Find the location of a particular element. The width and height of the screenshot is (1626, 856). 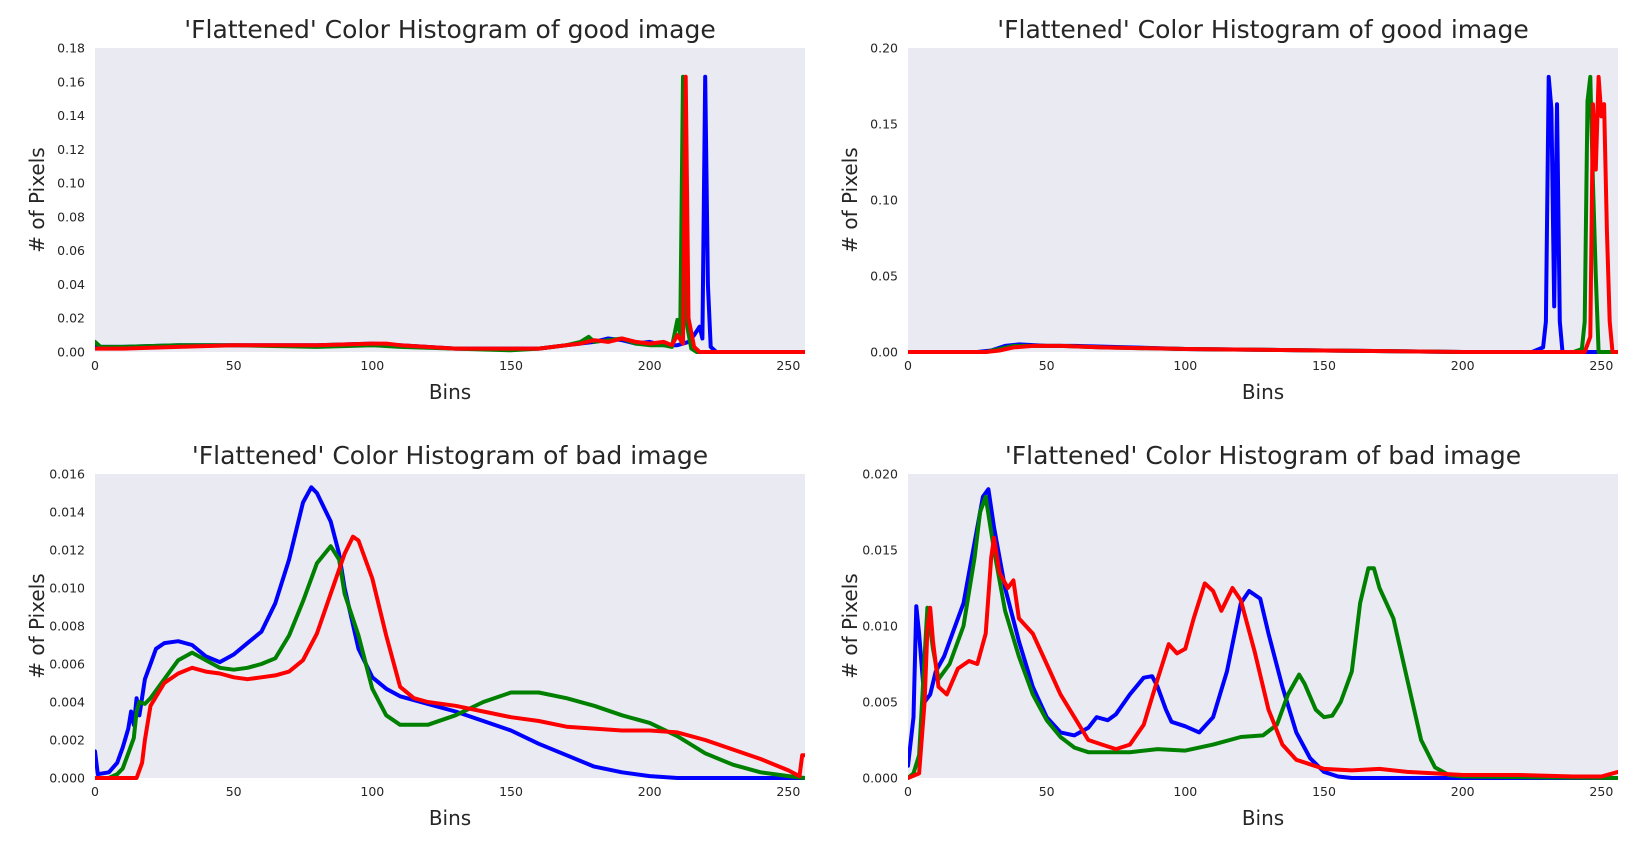

y-tick-label: 0.015 is located at coordinates (880, 550).